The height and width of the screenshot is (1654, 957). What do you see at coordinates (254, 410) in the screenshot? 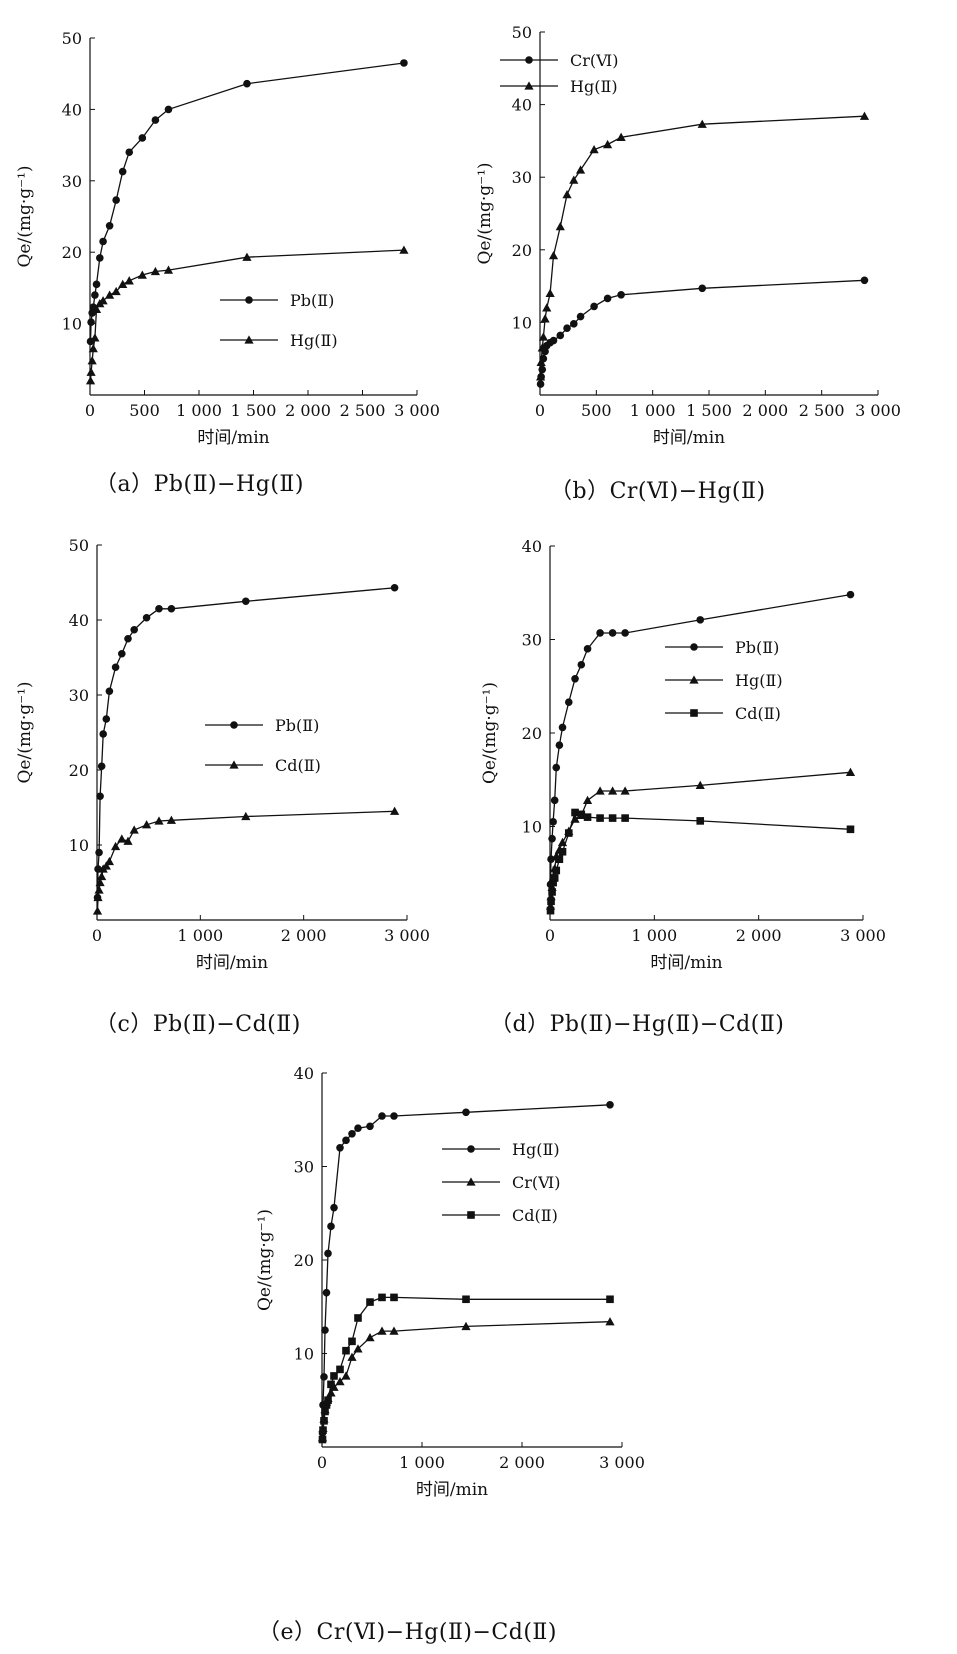
I see `x-tick-label: 1 500` at bounding box center [254, 410].